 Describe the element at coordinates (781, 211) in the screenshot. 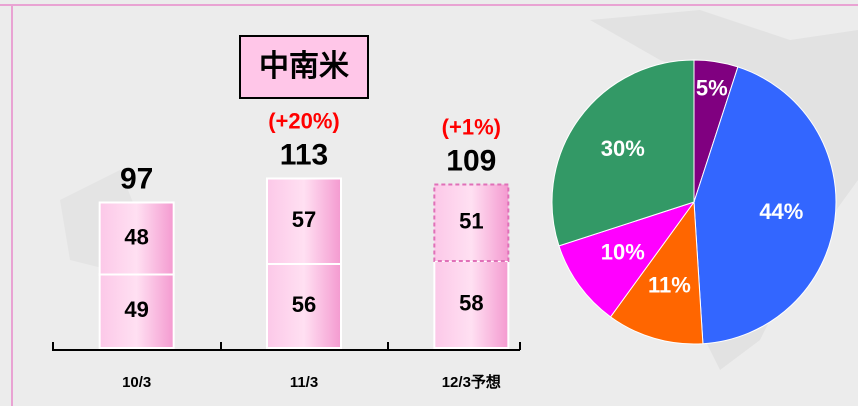

I see `slice-label: 44%` at that location.